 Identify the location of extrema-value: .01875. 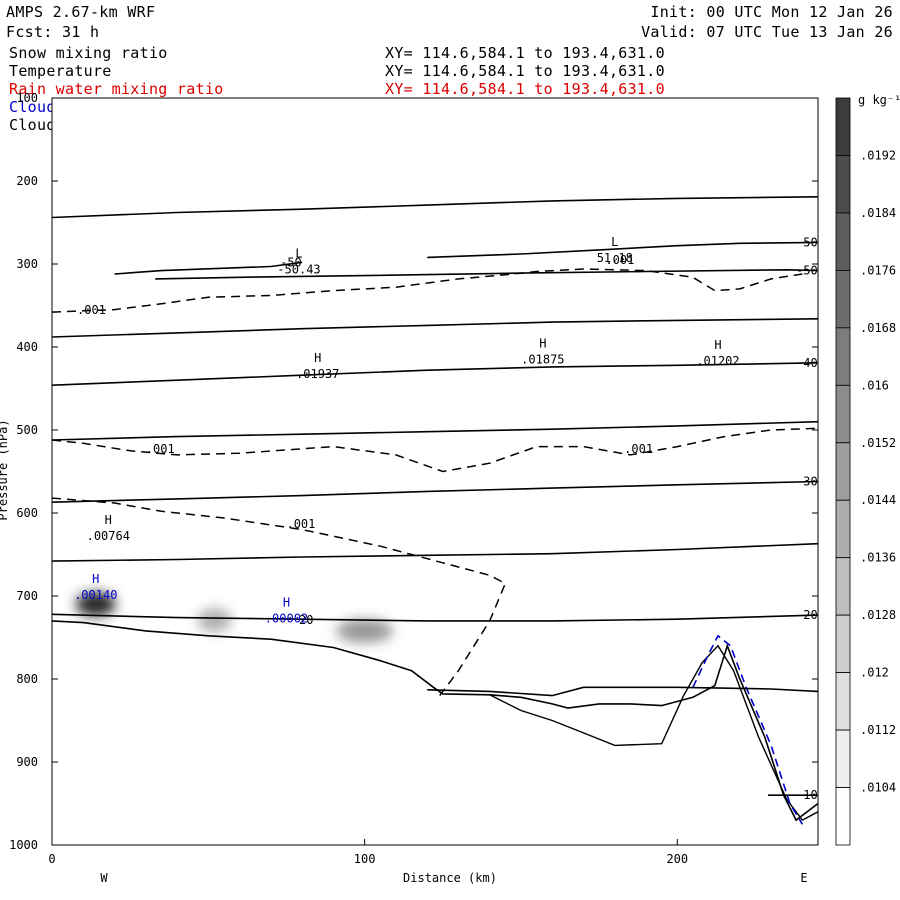
(542, 359).